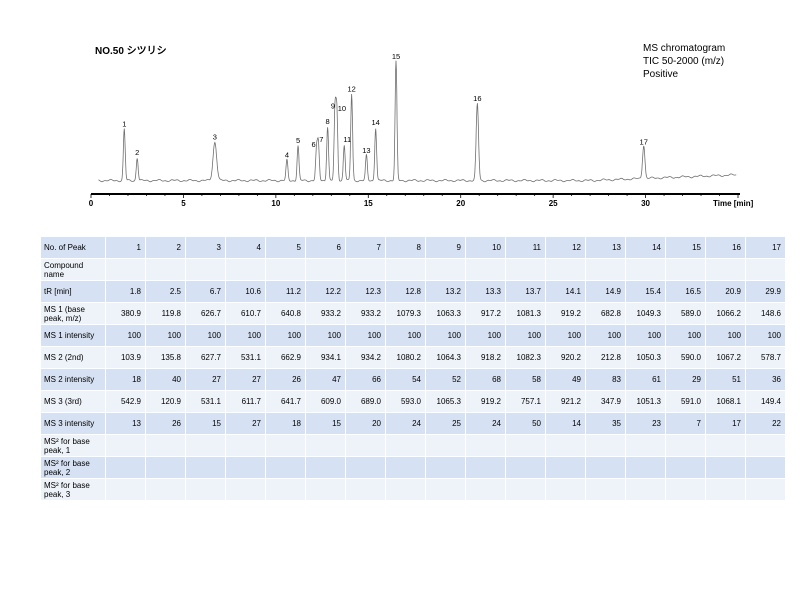 The width and height of the screenshot is (810, 608). I want to click on table-row: No. of Peak 1 2 3 4 5 6 7 8 9 10 11 12 13 14 15 16 17, so click(413, 247).